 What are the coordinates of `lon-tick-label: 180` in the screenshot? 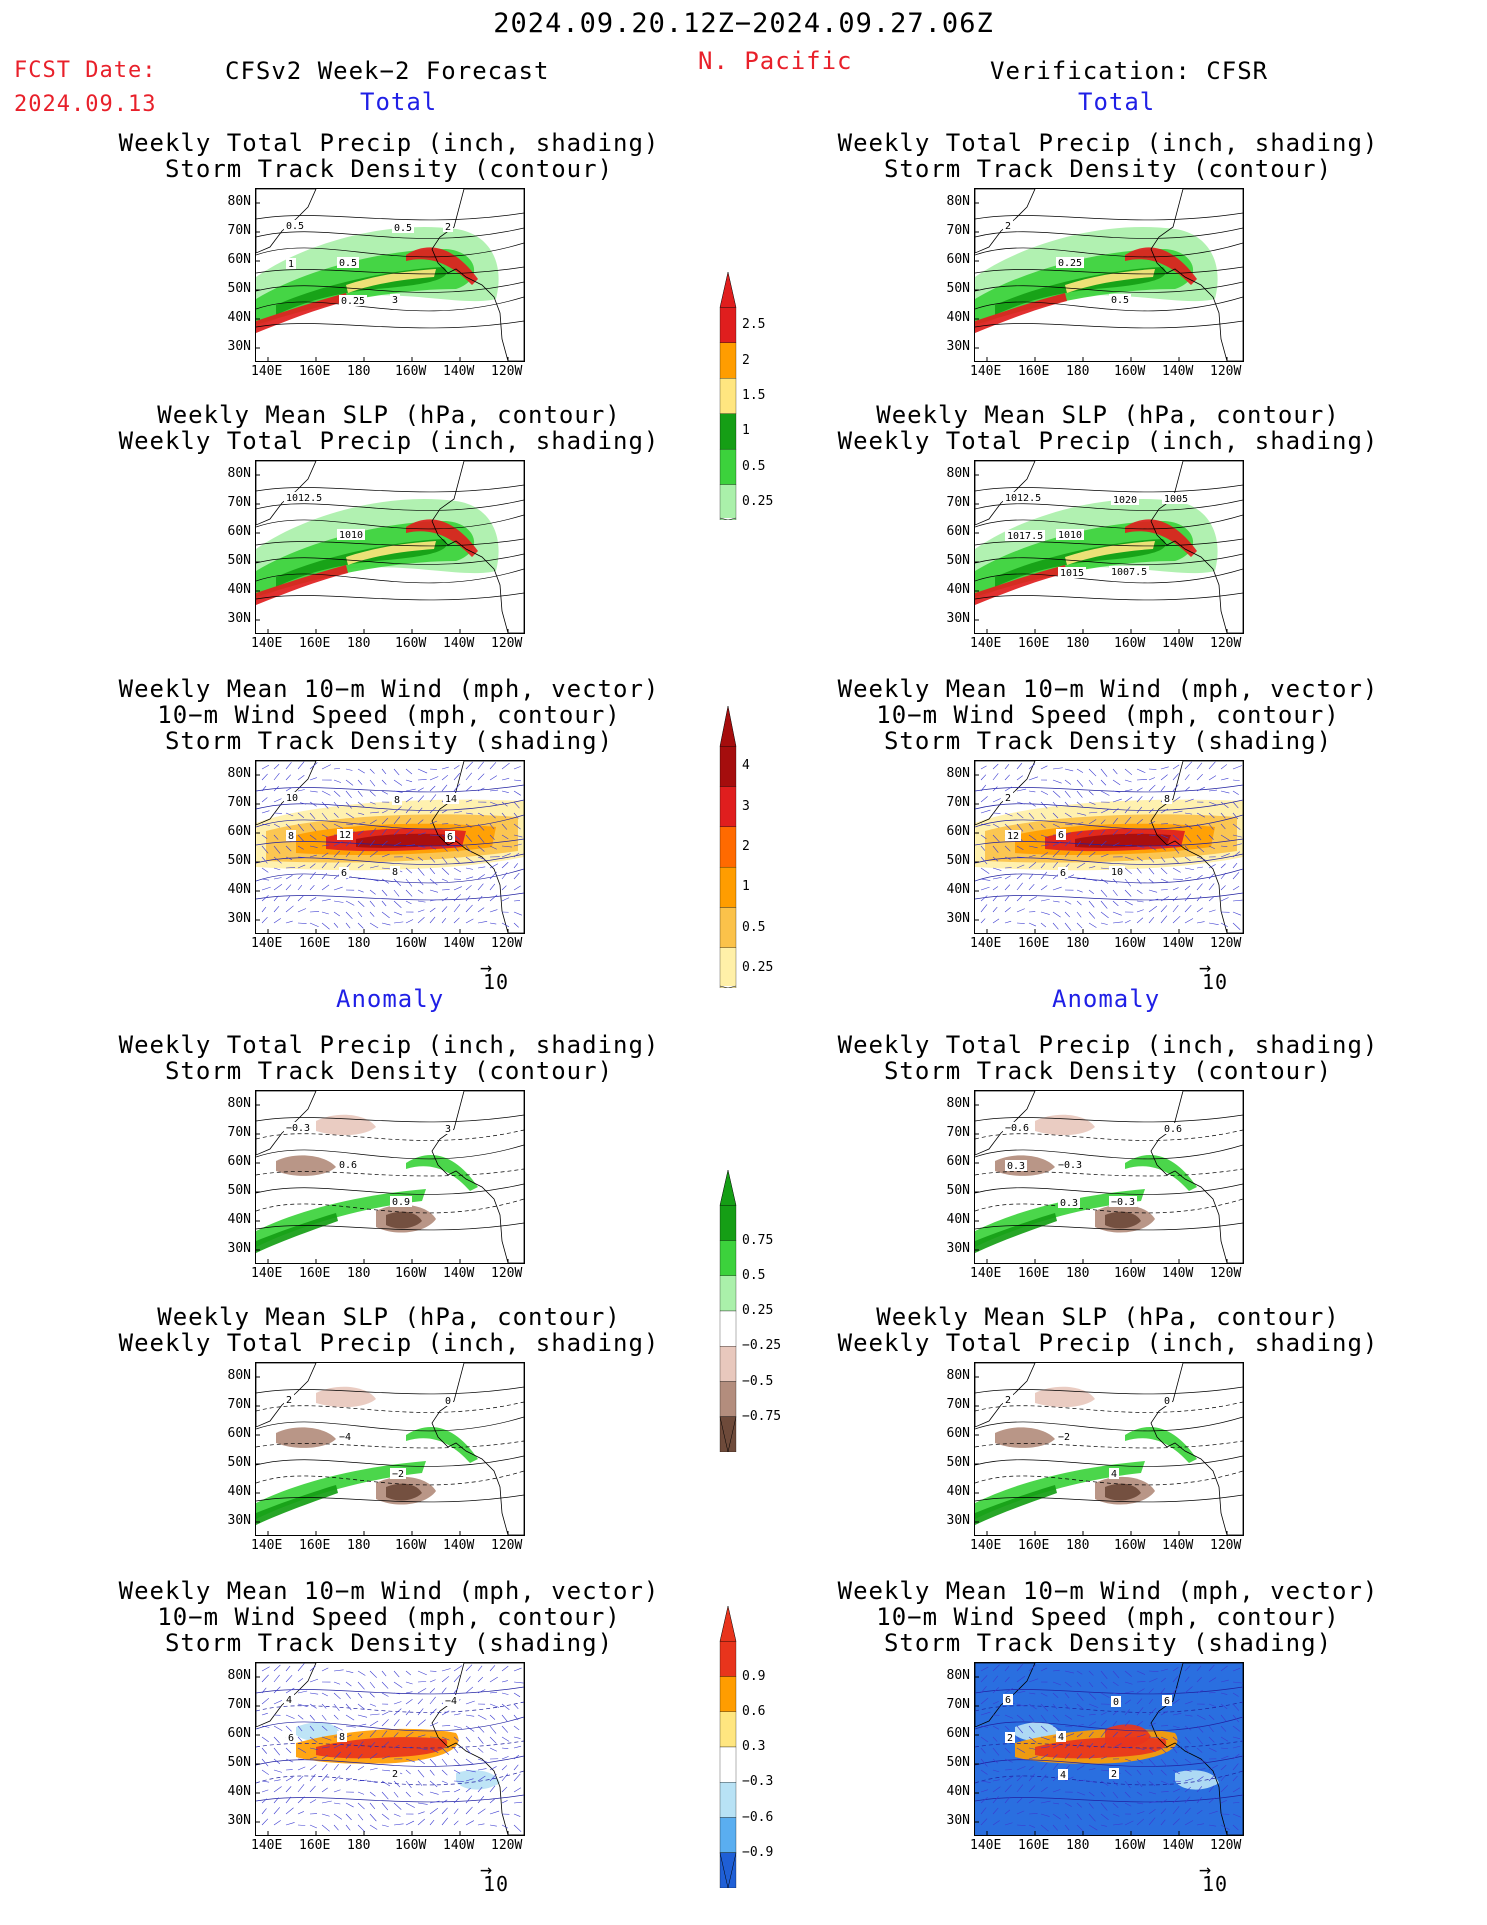 It's located at (1078, 943).